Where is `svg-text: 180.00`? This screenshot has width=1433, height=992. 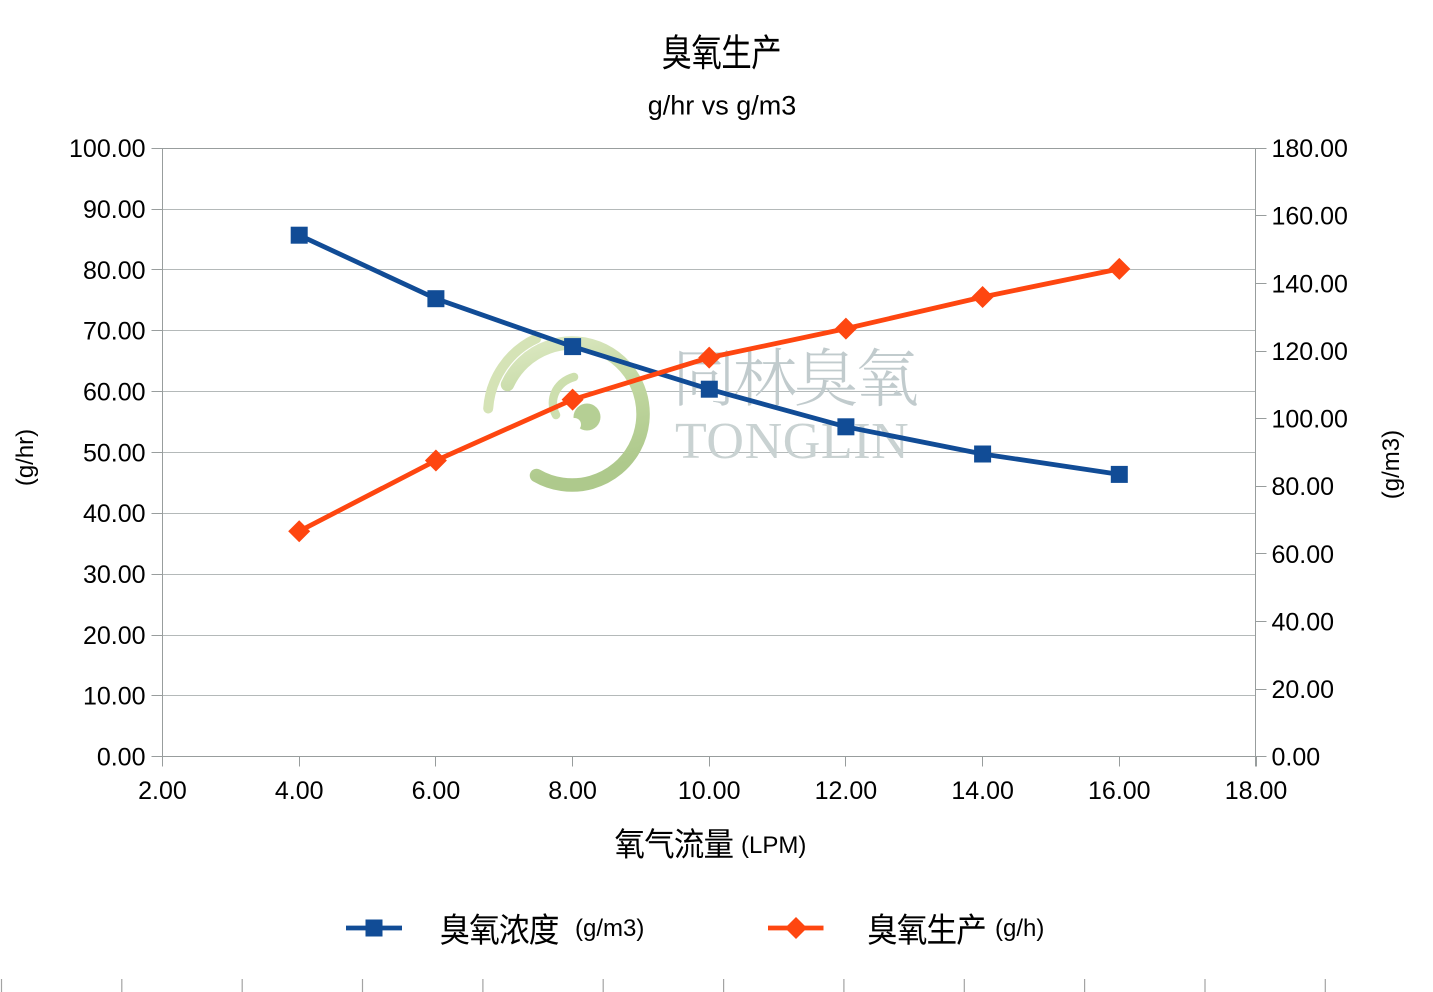 svg-text: 180.00 is located at coordinates (1310, 149).